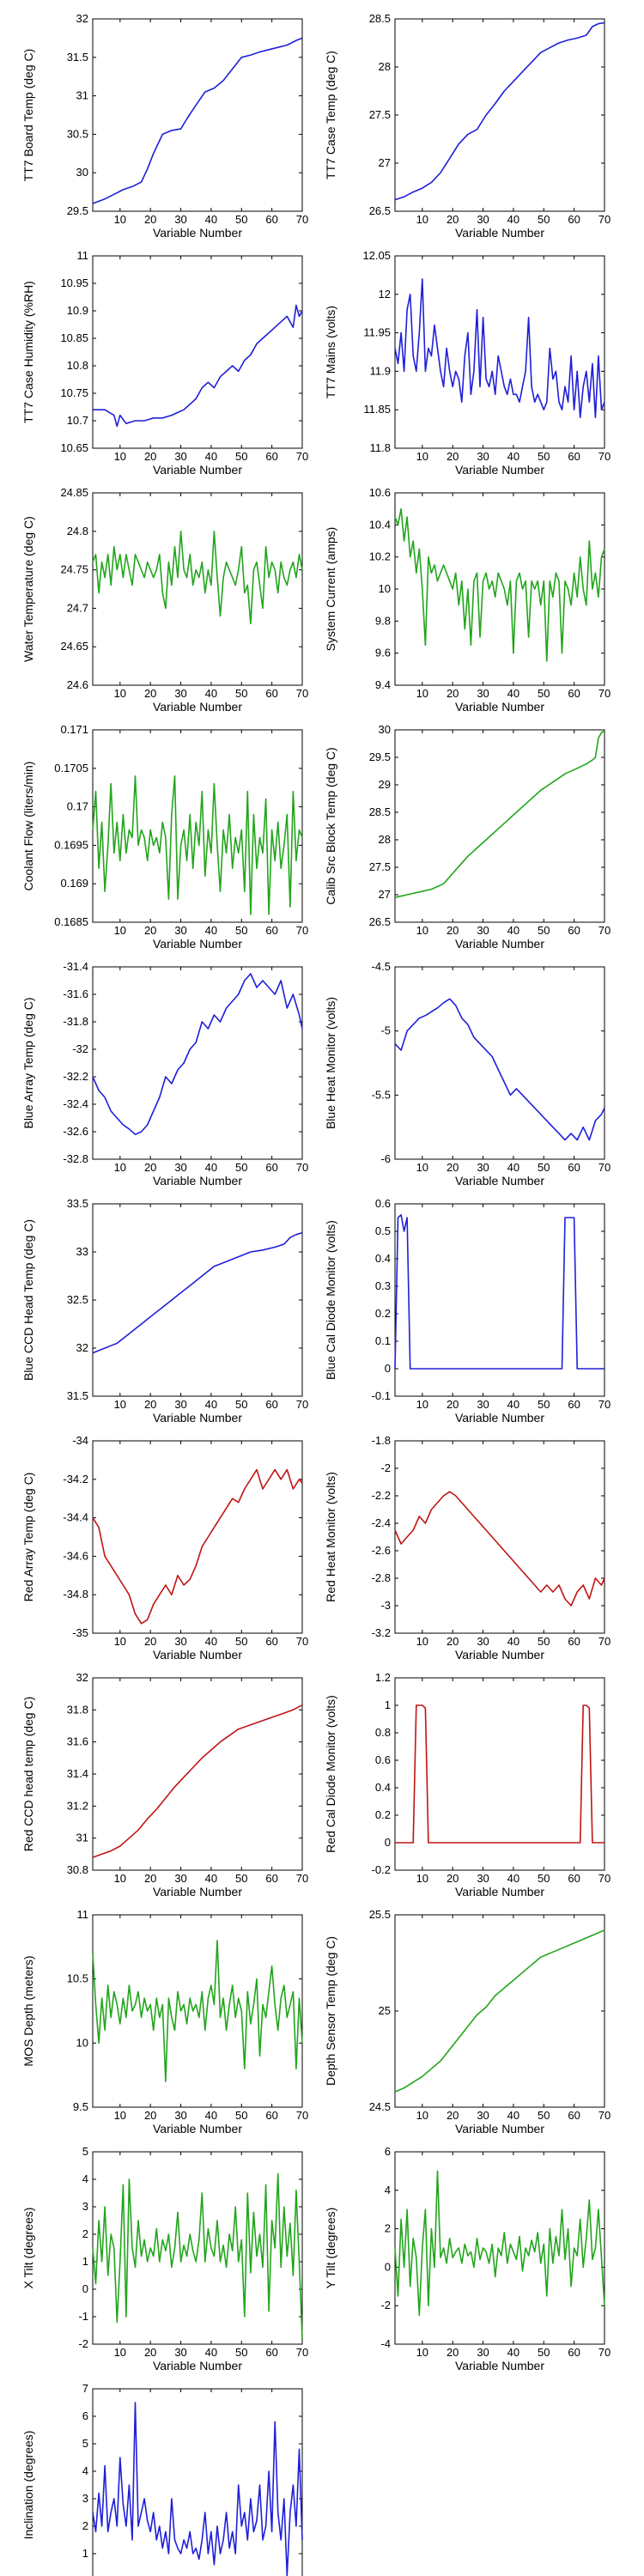 This screenshot has width=644, height=2576. What do you see at coordinates (77, 1870) in the screenshot?
I see `y-tick-label: 30.8` at bounding box center [77, 1870].